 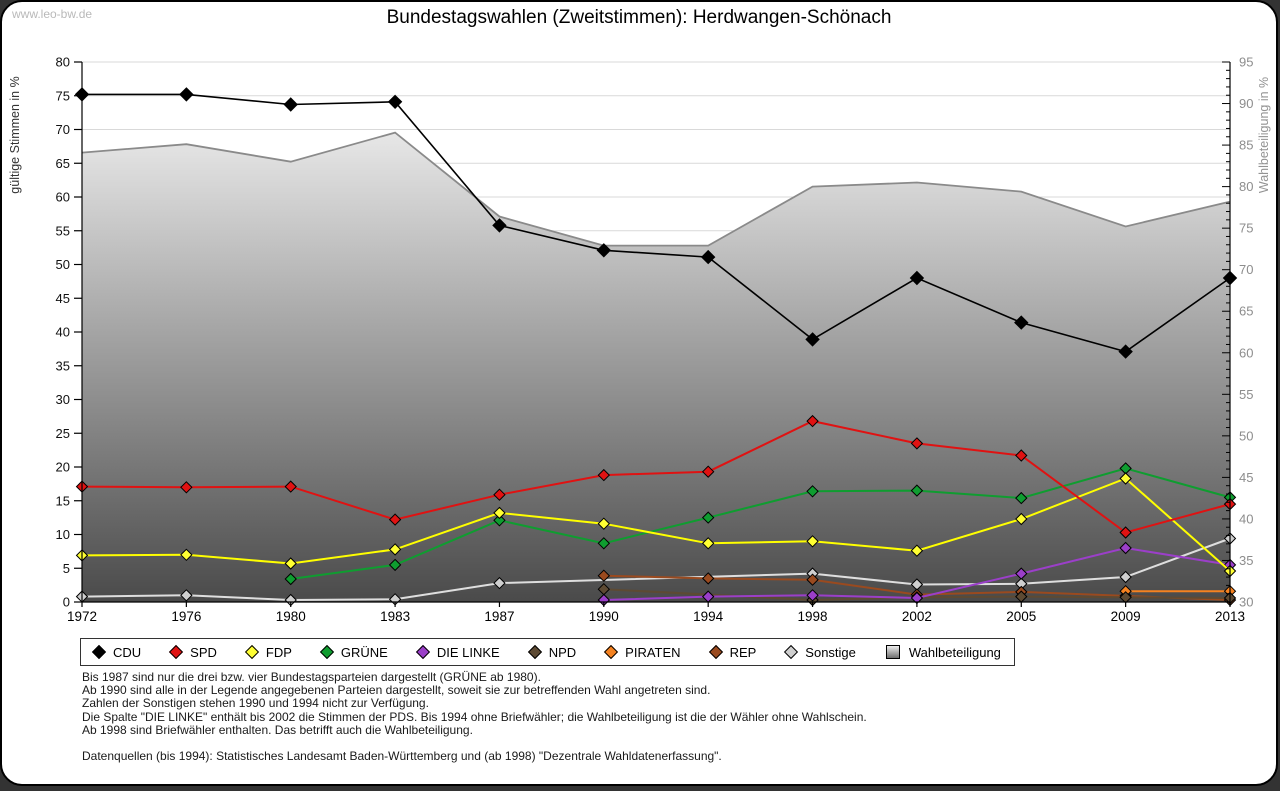 What do you see at coordinates (278, 652) in the screenshot?
I see `legend-label: FDP` at bounding box center [278, 652].